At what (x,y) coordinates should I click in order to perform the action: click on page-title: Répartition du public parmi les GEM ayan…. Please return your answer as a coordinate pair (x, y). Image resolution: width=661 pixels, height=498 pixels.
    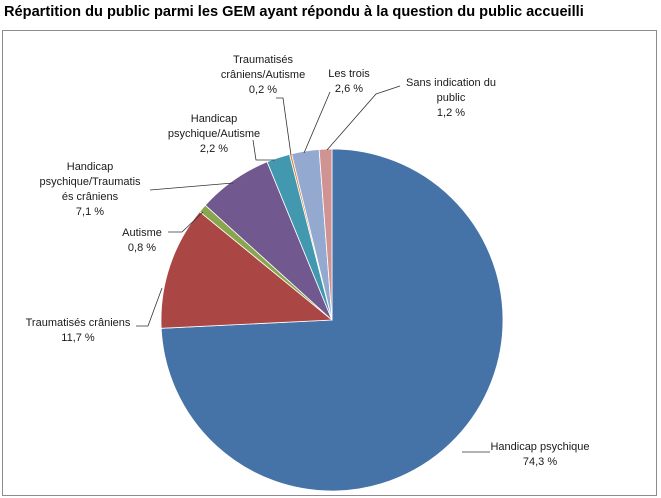
    Looking at the image, I should click on (294, 12).